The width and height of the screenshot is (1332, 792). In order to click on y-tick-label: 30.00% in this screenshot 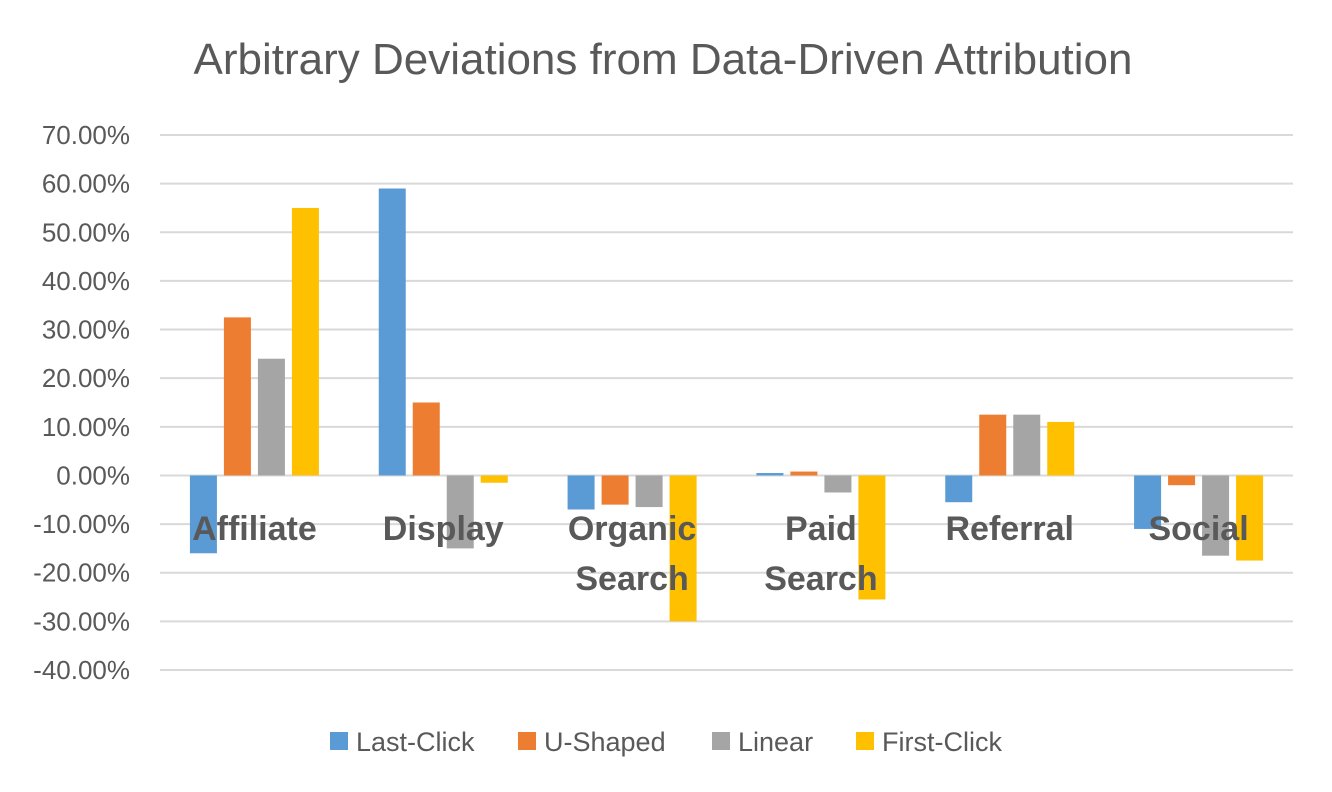, I will do `click(86, 330)`.